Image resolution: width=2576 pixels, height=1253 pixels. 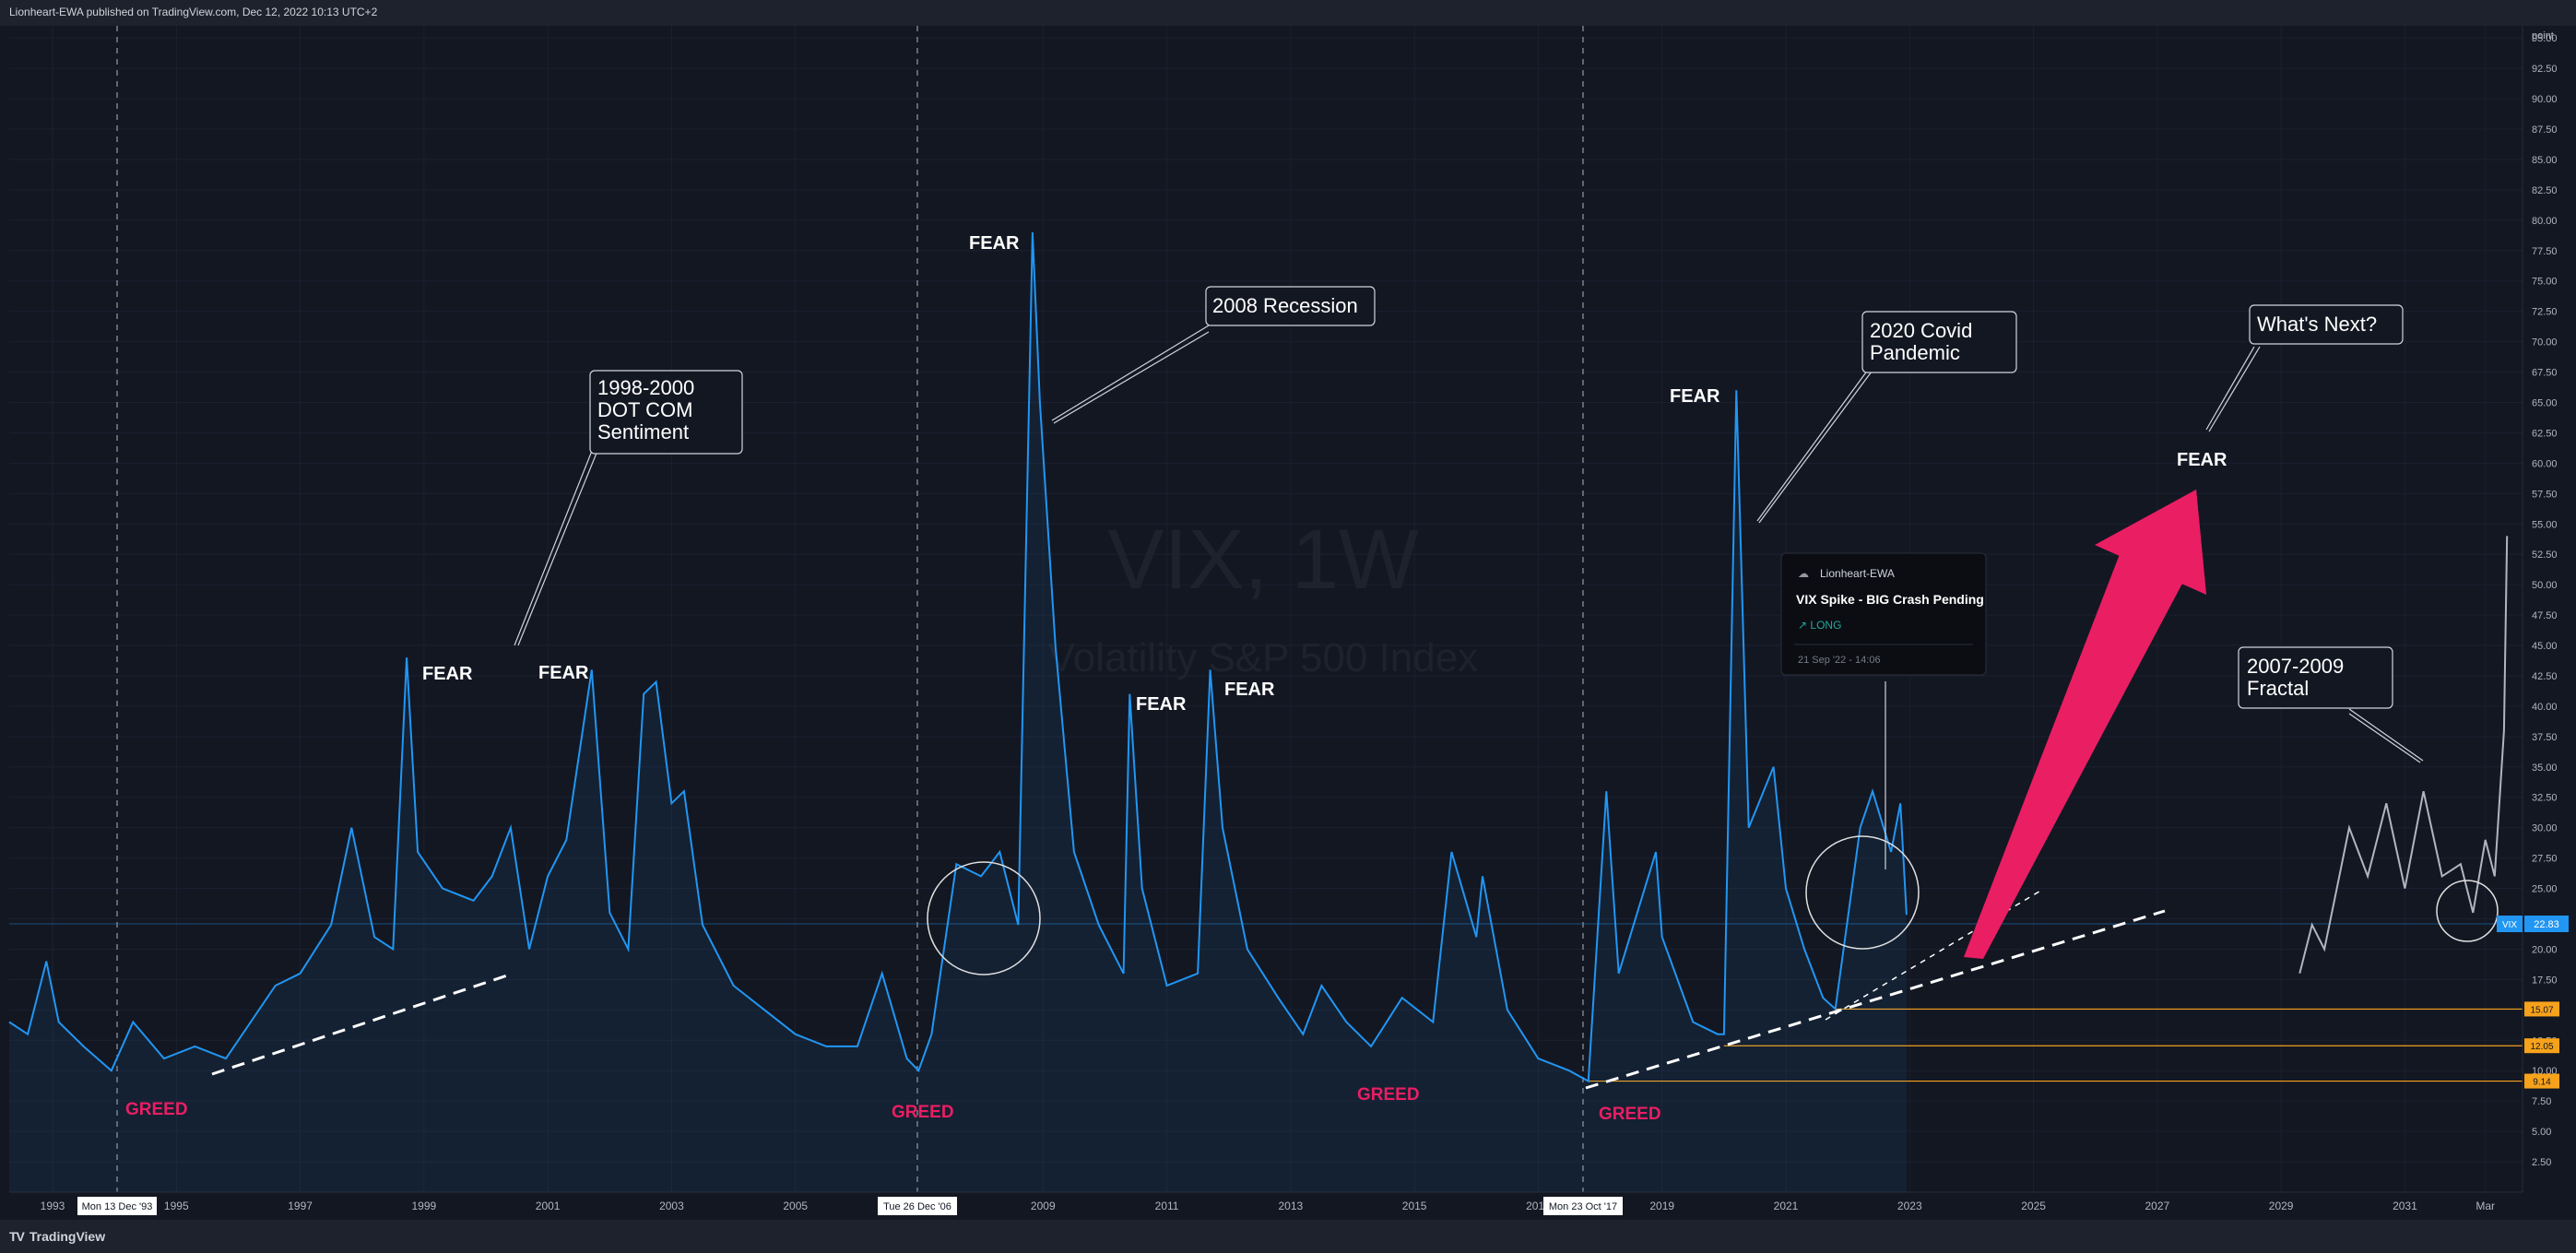 What do you see at coordinates (2085, 724) in the screenshot?
I see `whats-next-arrow` at bounding box center [2085, 724].